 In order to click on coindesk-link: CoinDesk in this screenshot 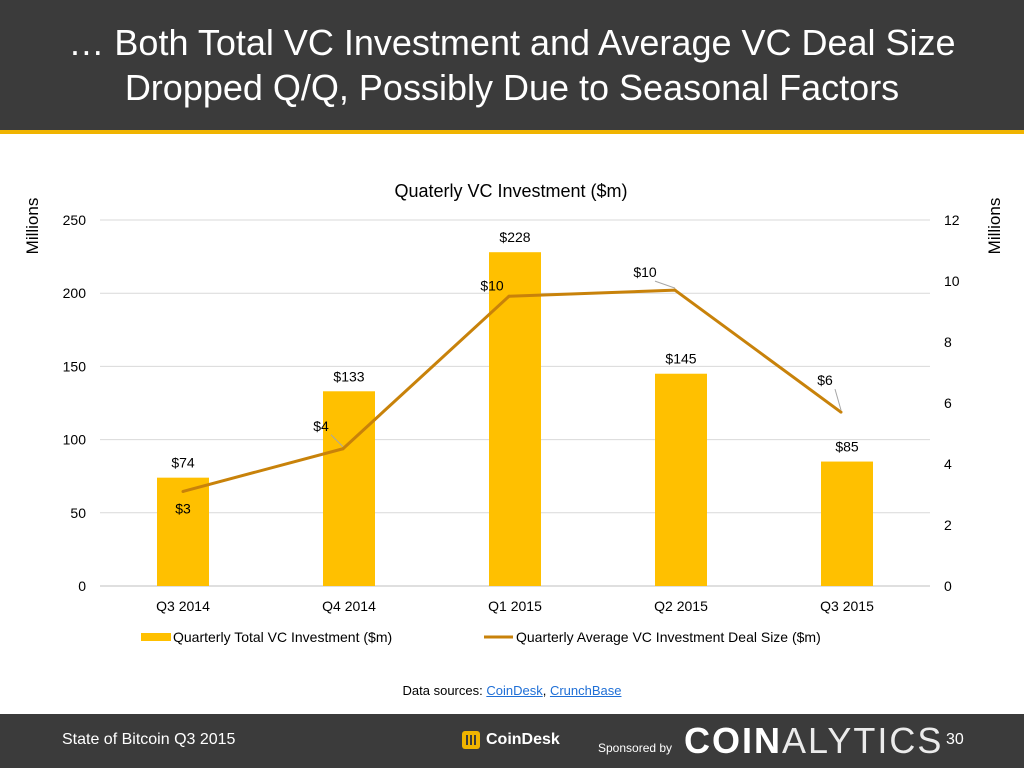, I will do `click(514, 690)`.